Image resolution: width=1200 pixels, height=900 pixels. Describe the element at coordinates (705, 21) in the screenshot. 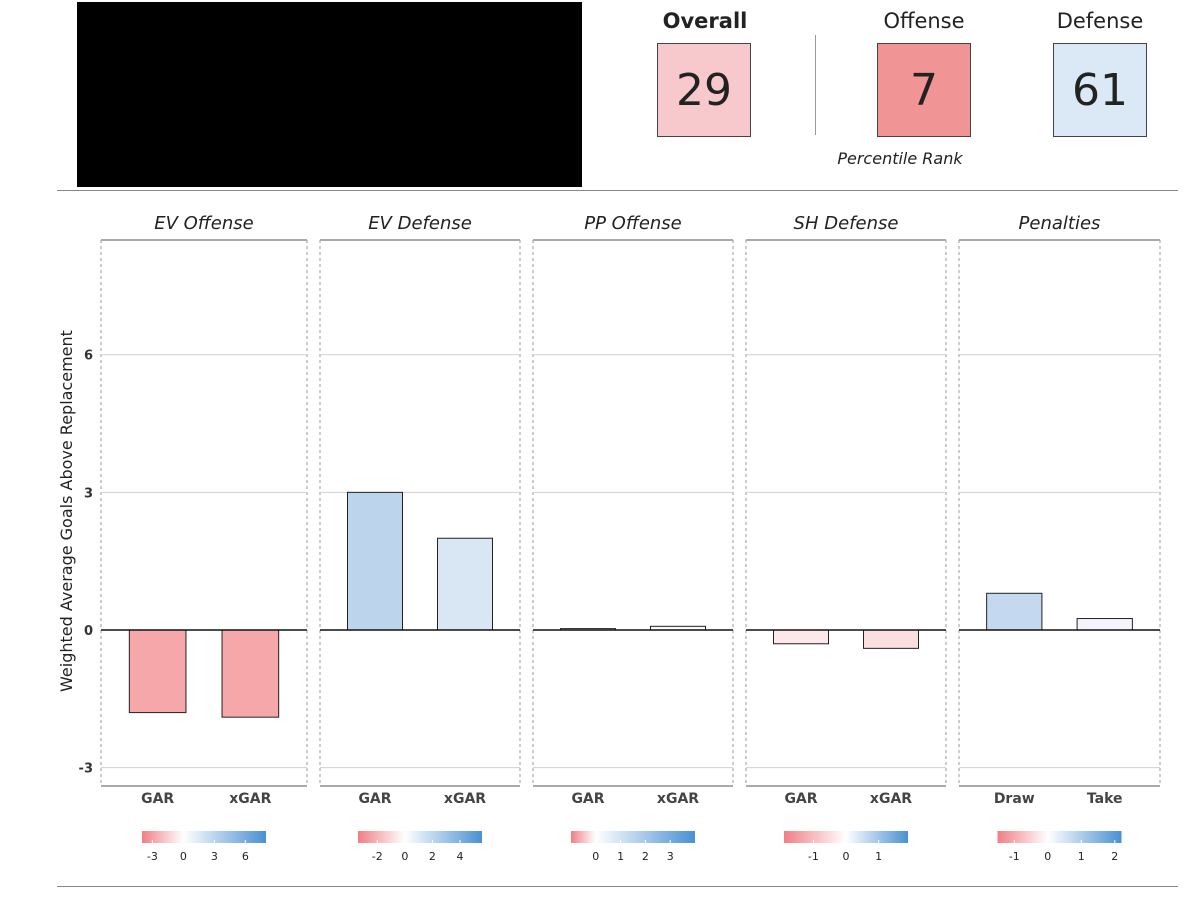

I see `overall-rank-label: Overall` at that location.